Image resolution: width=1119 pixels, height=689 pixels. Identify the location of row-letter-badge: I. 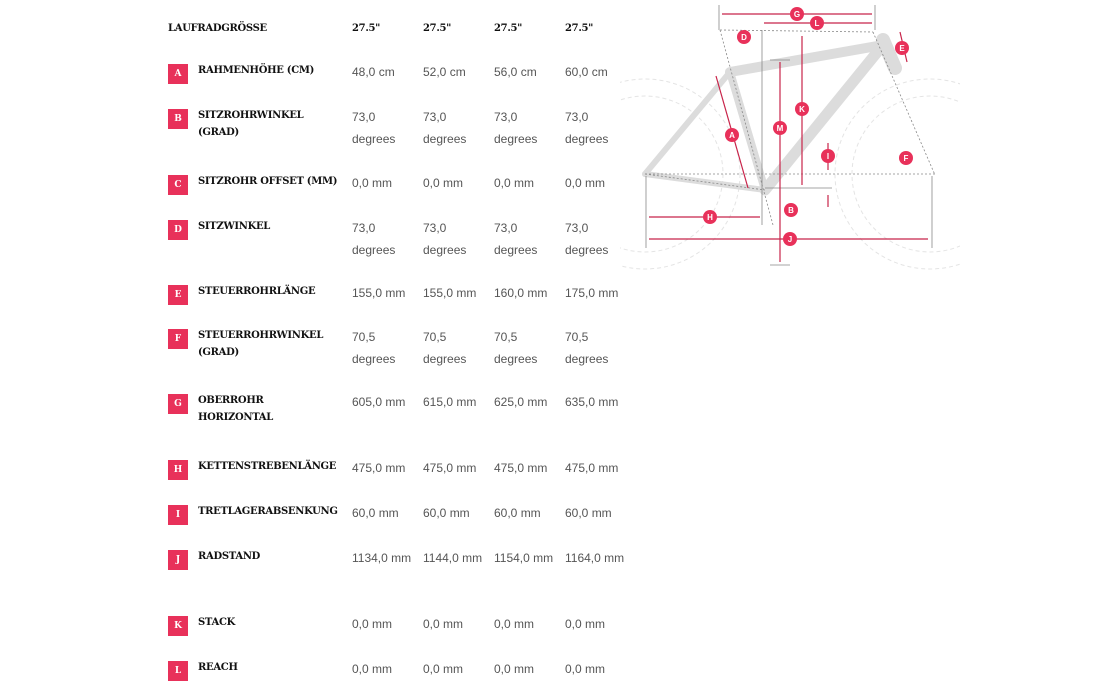
(178, 515).